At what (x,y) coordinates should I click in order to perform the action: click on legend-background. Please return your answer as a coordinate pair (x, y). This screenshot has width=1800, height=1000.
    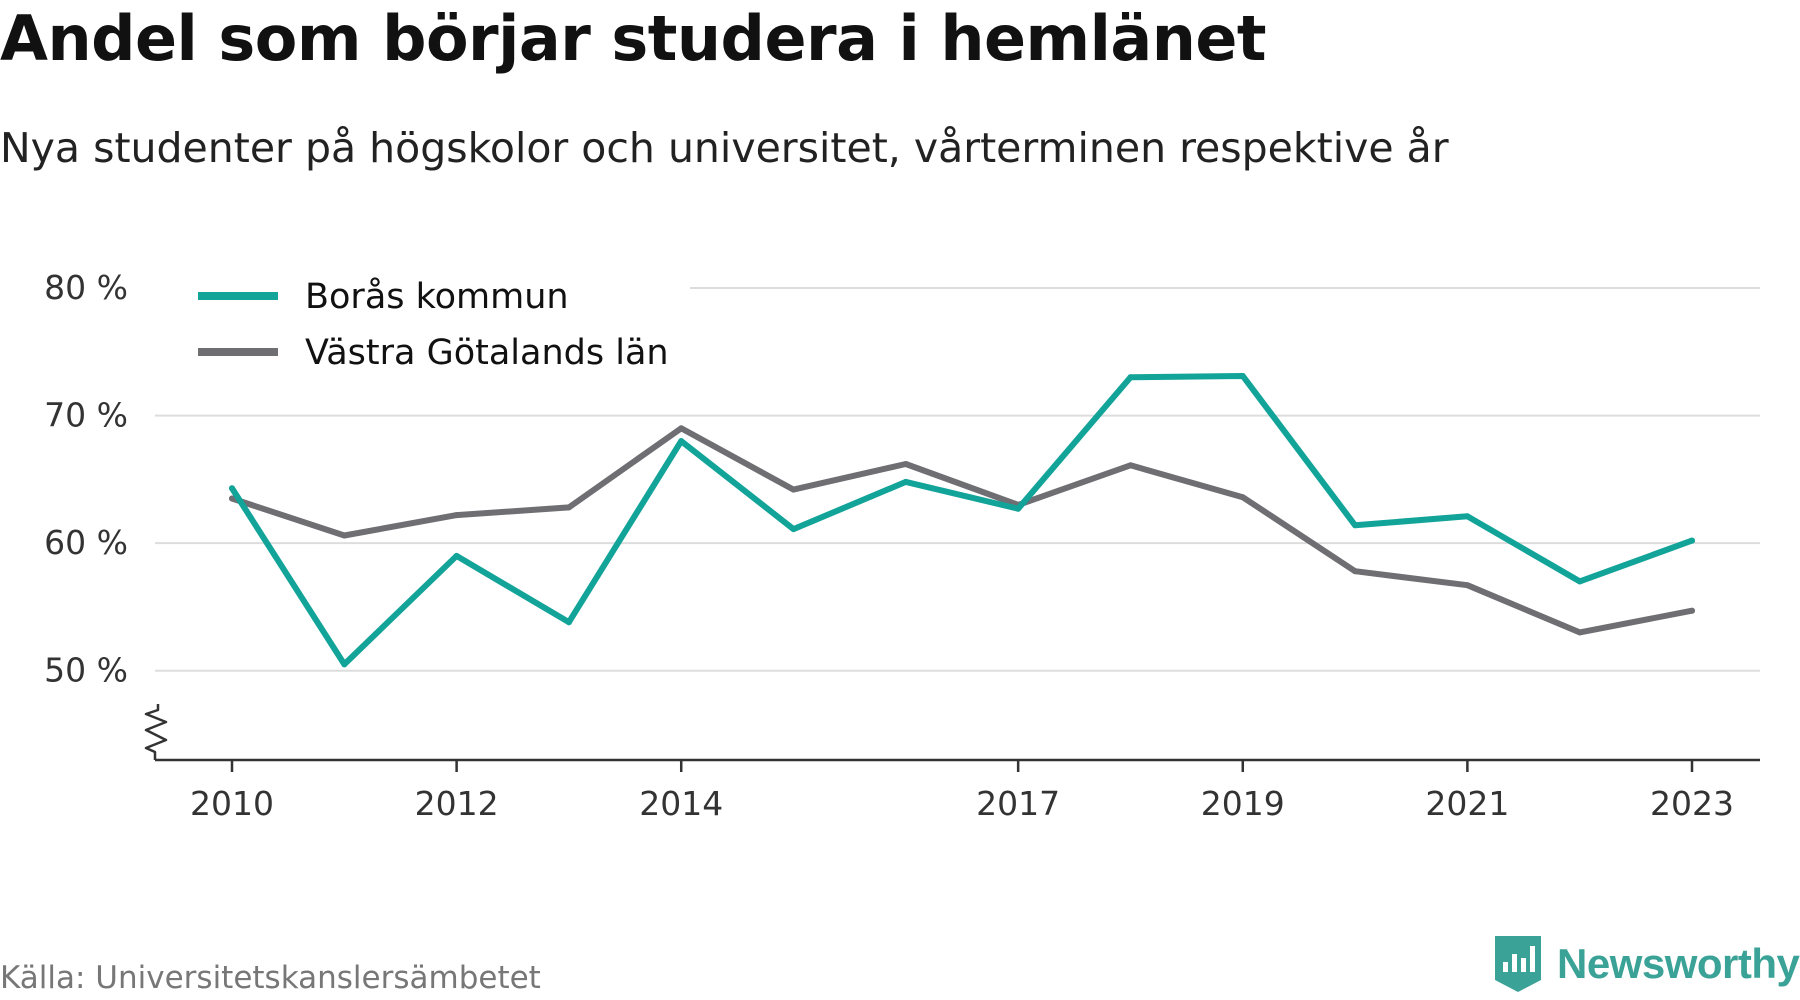
    Looking at the image, I should click on (420, 325).